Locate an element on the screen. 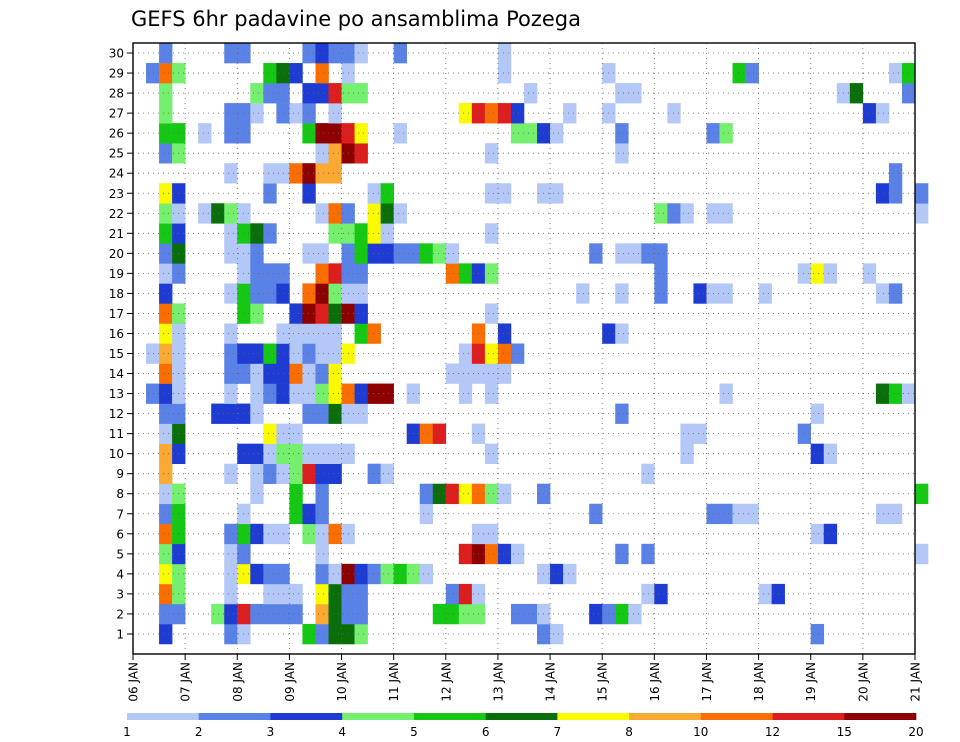  colorbar-label: 8 is located at coordinates (629, 732).